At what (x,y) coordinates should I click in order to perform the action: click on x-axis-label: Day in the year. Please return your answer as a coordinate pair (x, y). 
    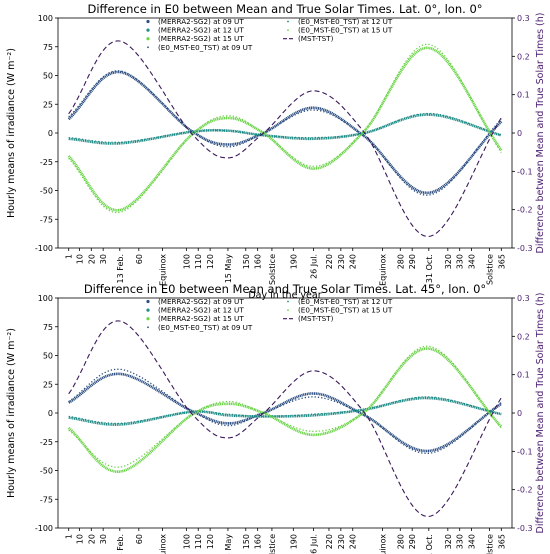
    Looking at the image, I should click on (284, 295).